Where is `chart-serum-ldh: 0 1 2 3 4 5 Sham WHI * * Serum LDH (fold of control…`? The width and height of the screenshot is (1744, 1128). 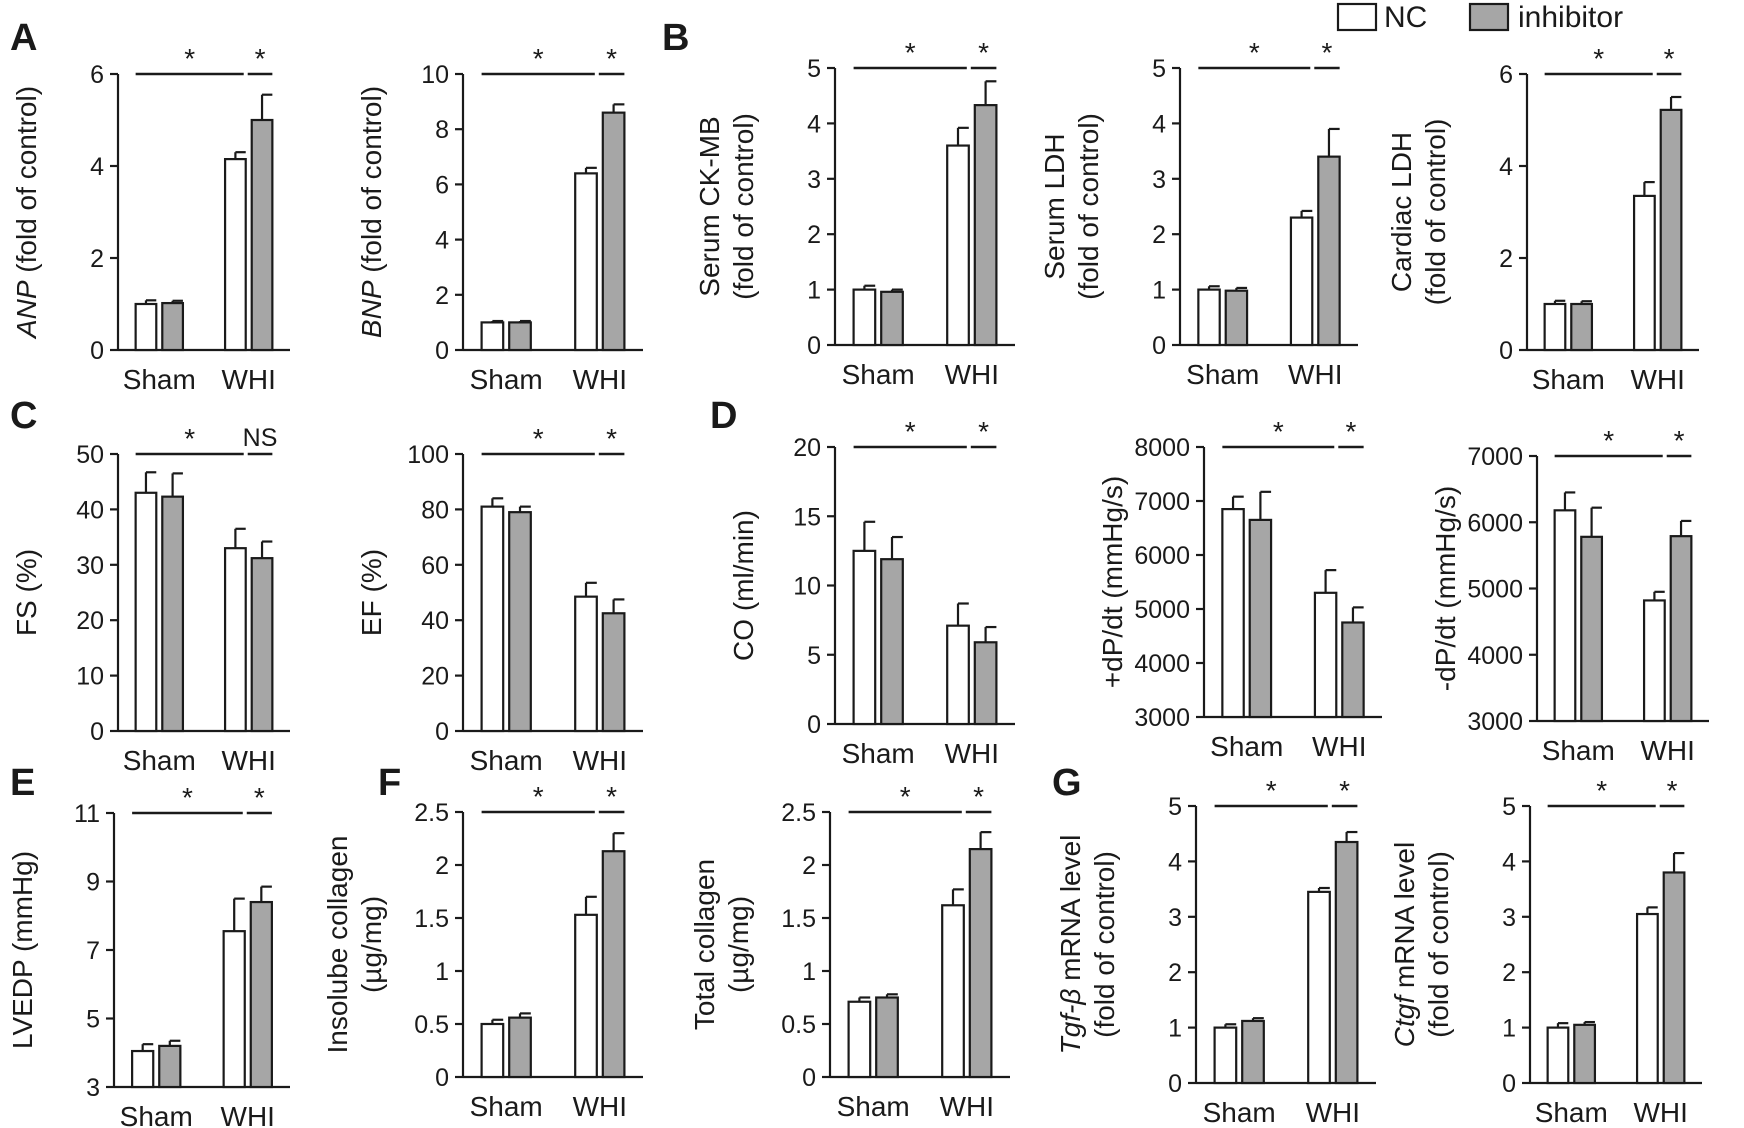 chart-serum-ldh: 0 1 2 3 4 5 Sham WHI * * Serum LDH (fold of control… is located at coordinates (1198, 213).